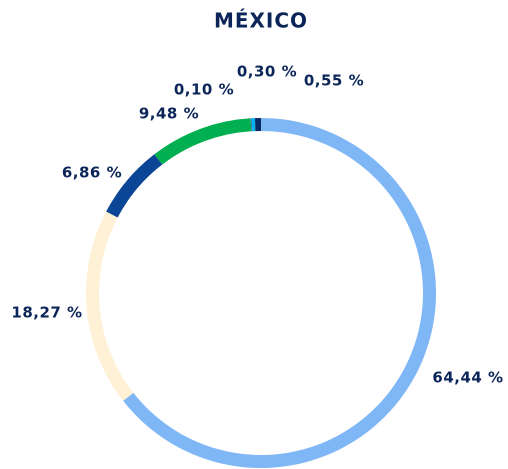 The image size is (508, 469). What do you see at coordinates (334, 81) in the screenshot?
I see `data-label: 0,55 %` at bounding box center [334, 81].